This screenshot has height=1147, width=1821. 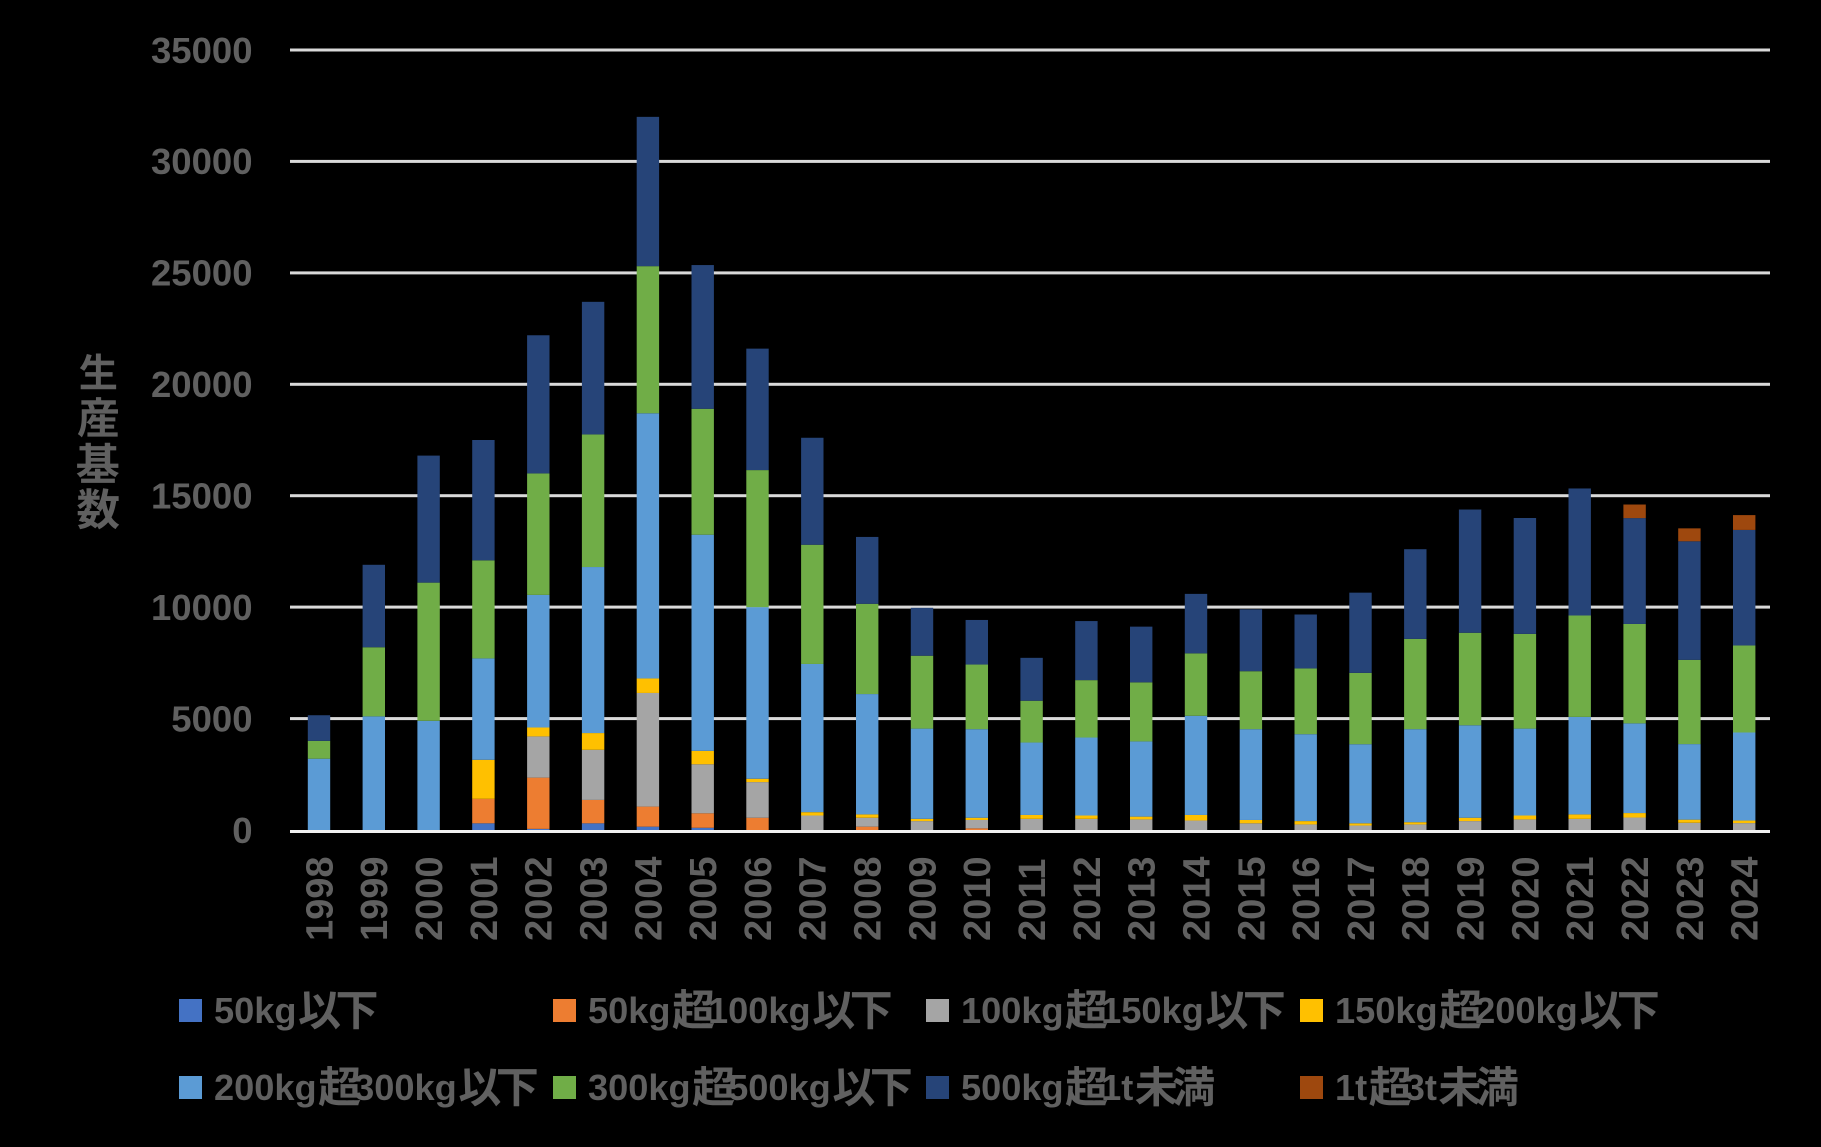 What do you see at coordinates (1636, 898) in the screenshot?
I see `svg-text: 2022` at bounding box center [1636, 898].